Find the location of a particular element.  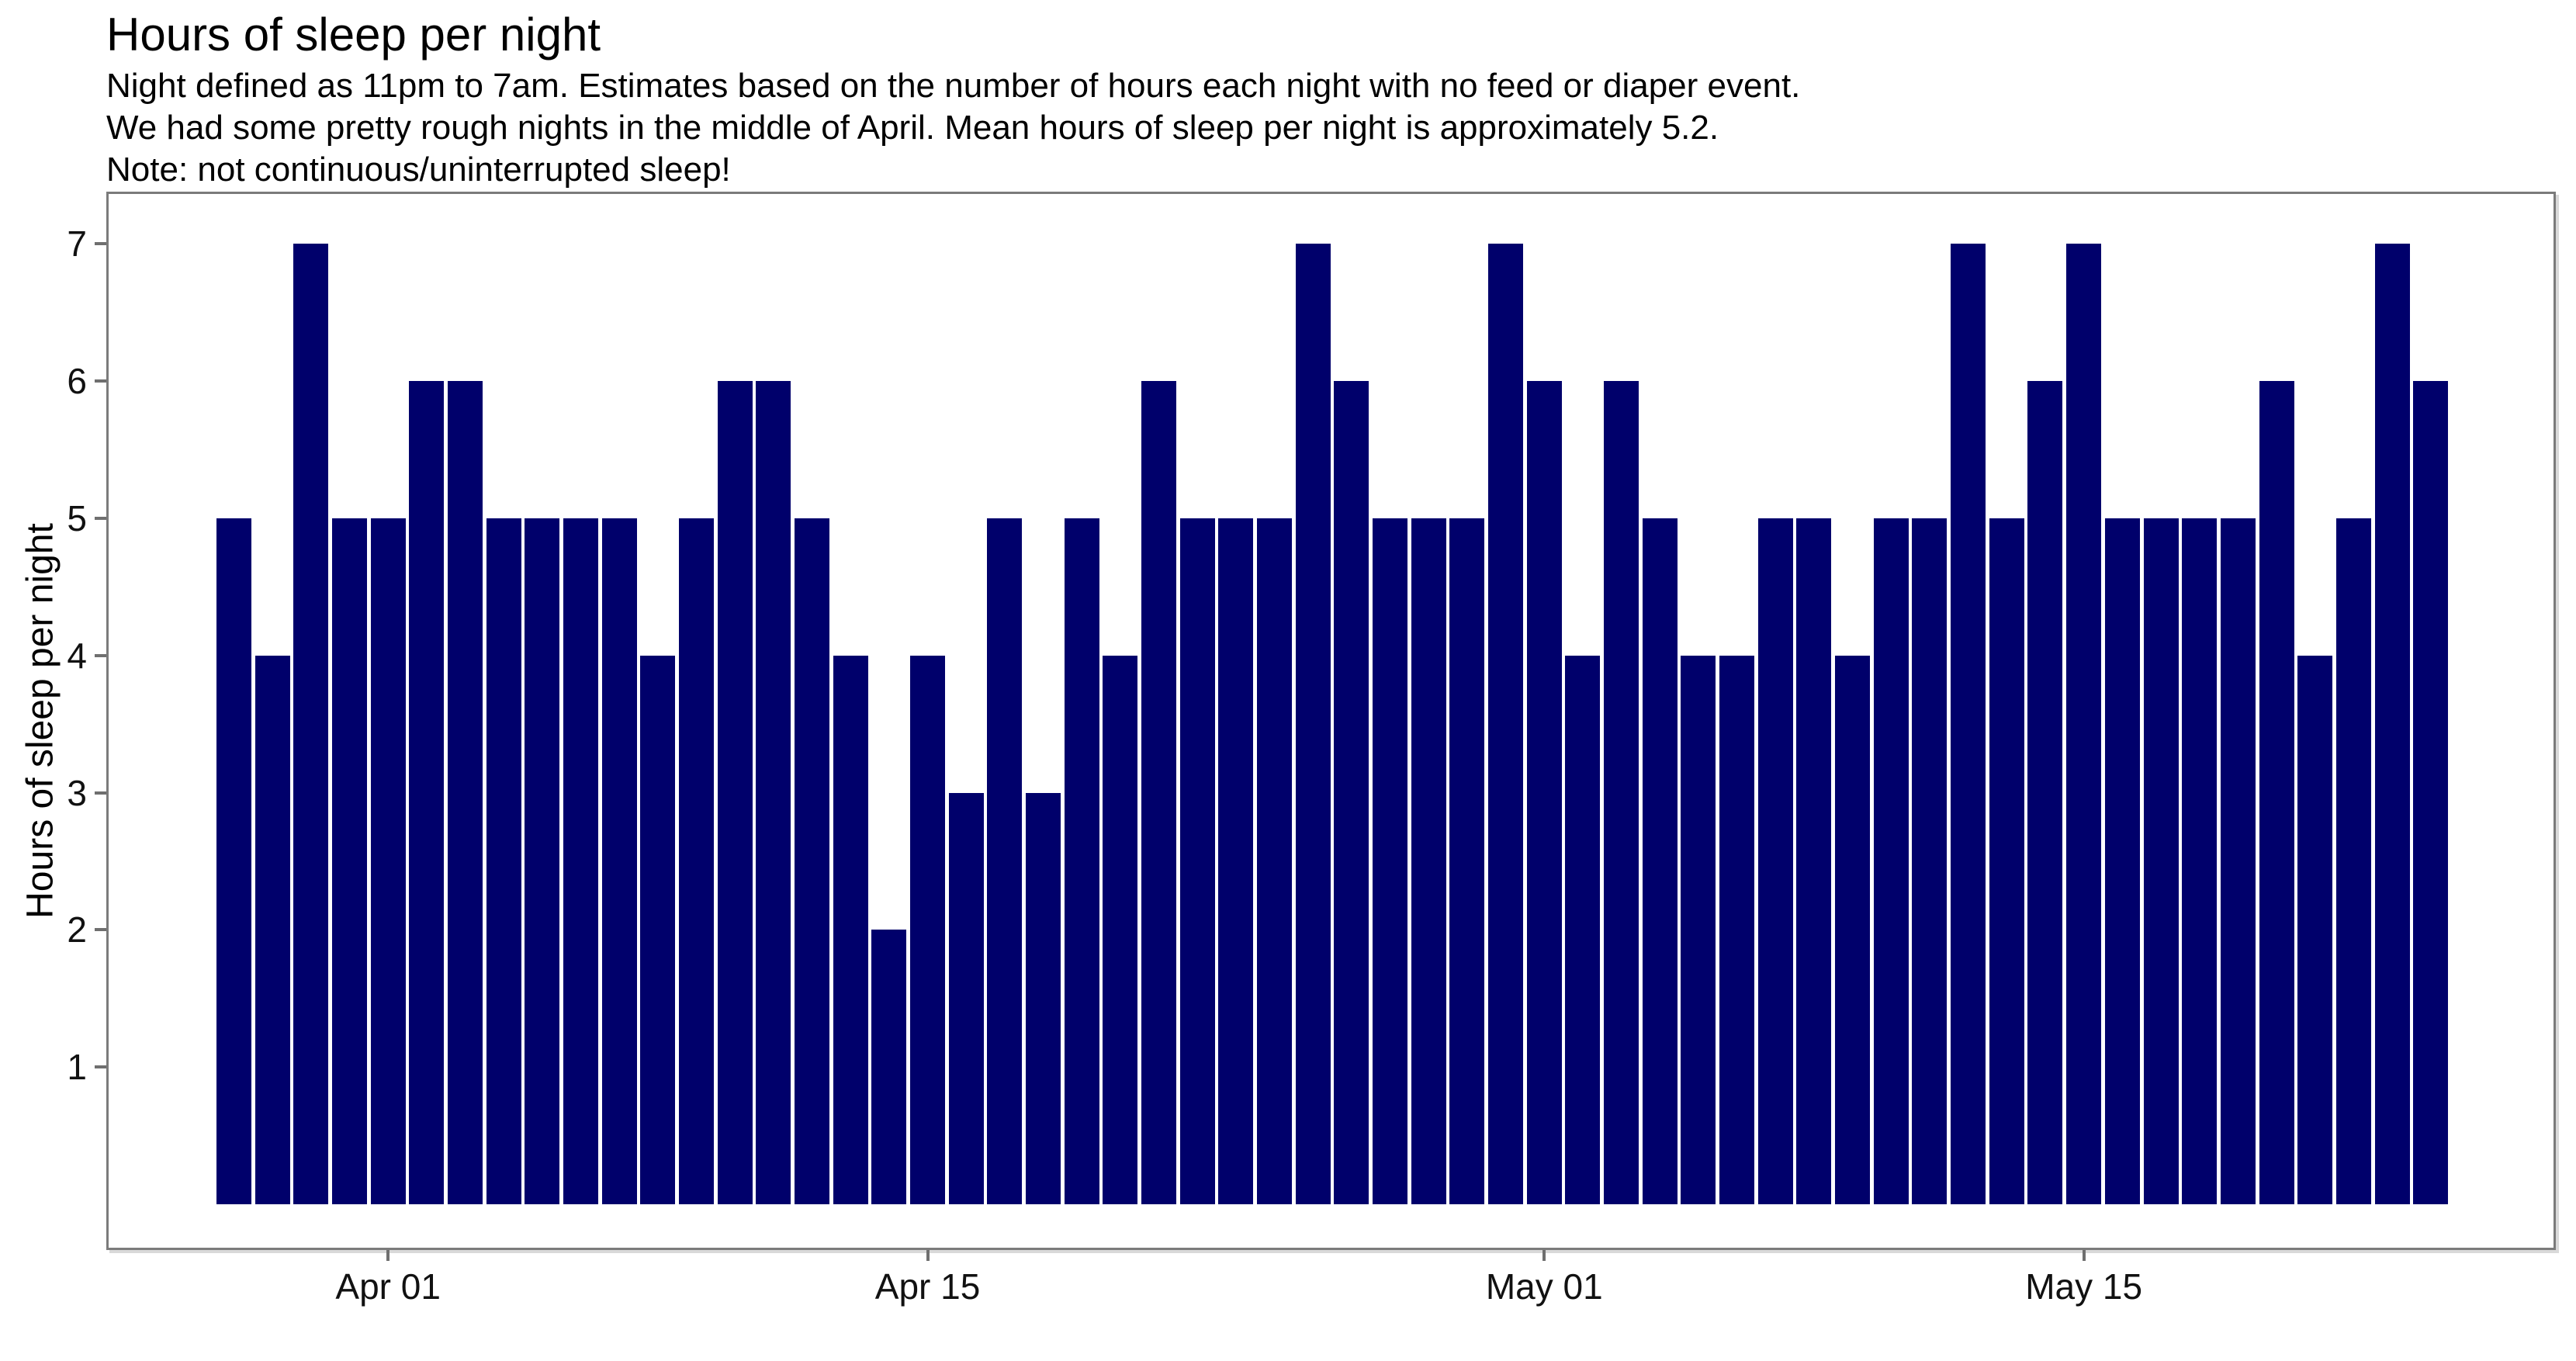

x-tick-label-apr-15: Apr 15 is located at coordinates (927, 1286).